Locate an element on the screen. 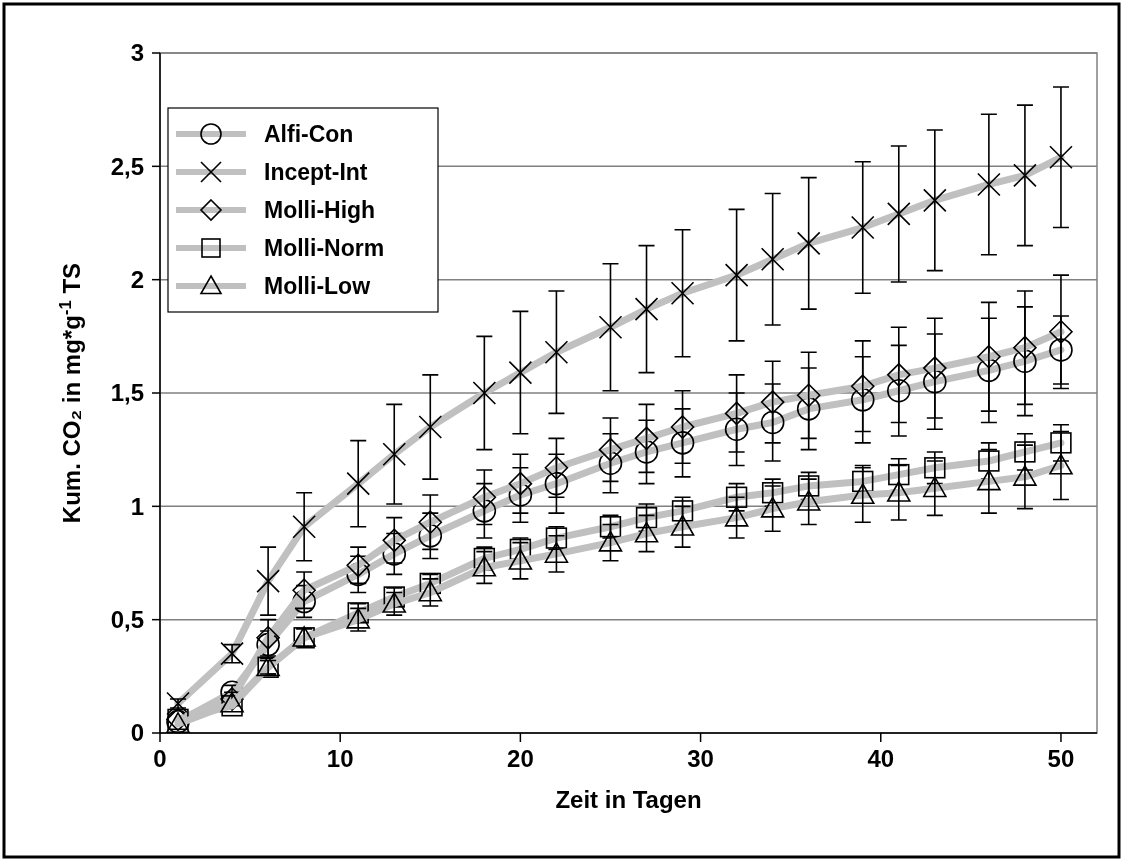 This screenshot has height=861, width=1123. x-tick-label: 30 is located at coordinates (700, 758).